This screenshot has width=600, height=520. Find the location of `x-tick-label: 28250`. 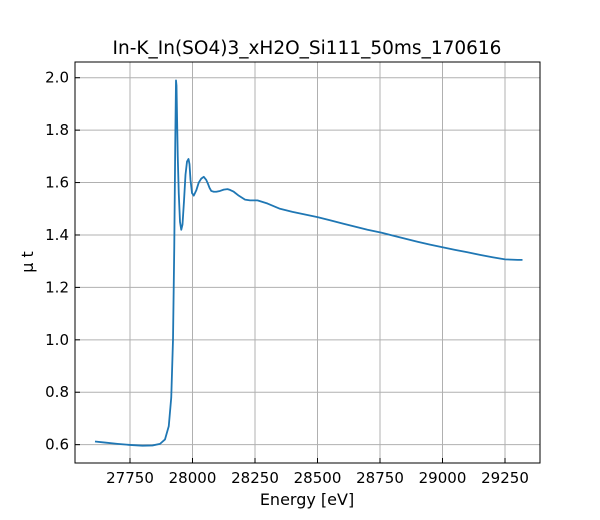

x-tick-label: 28250 is located at coordinates (255, 478).